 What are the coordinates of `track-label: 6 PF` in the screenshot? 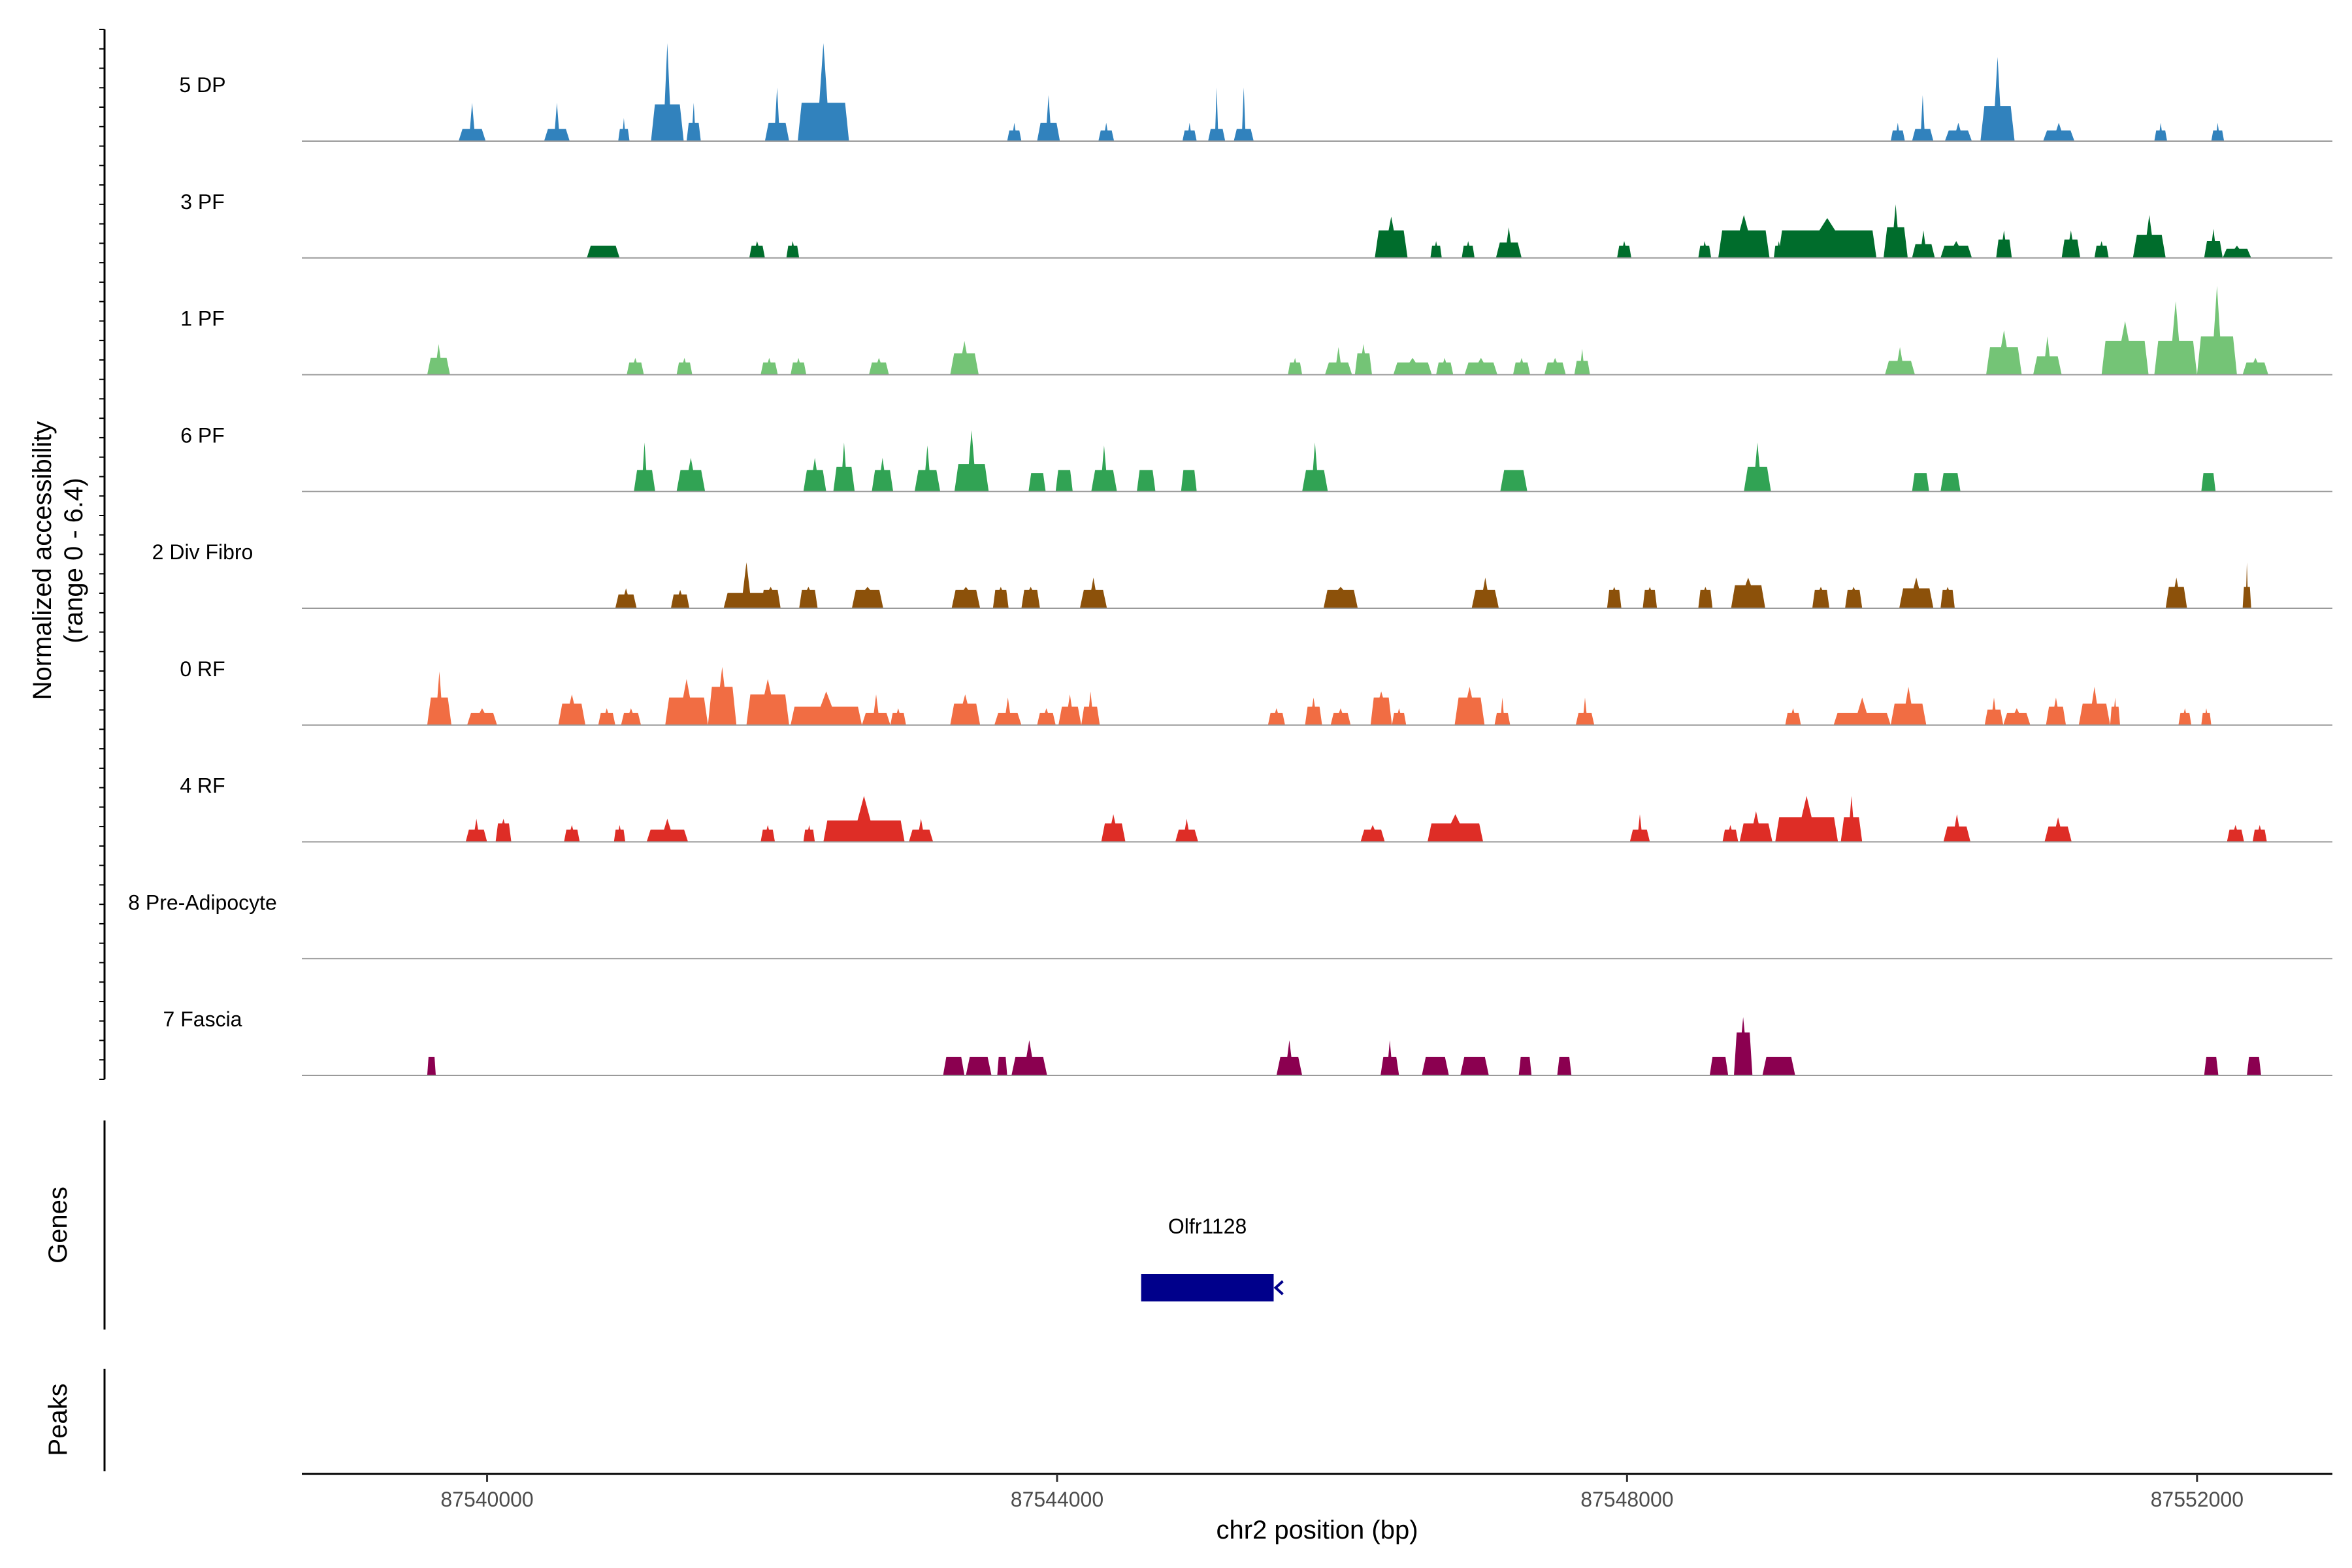 It's located at (202, 435).